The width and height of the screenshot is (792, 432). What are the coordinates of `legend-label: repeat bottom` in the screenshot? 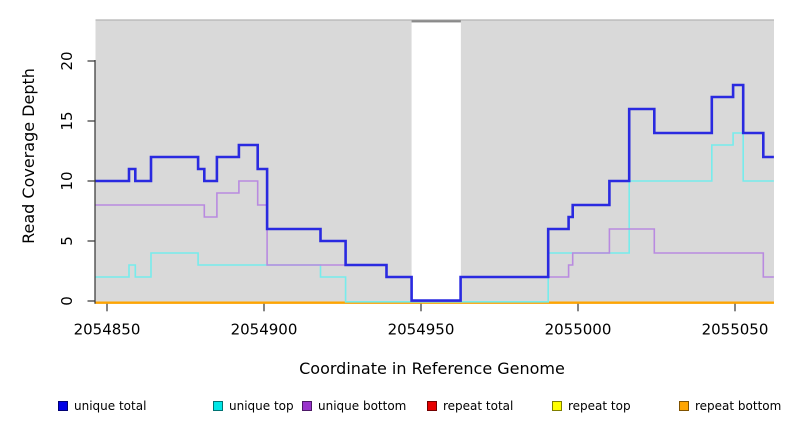 It's located at (738, 405).